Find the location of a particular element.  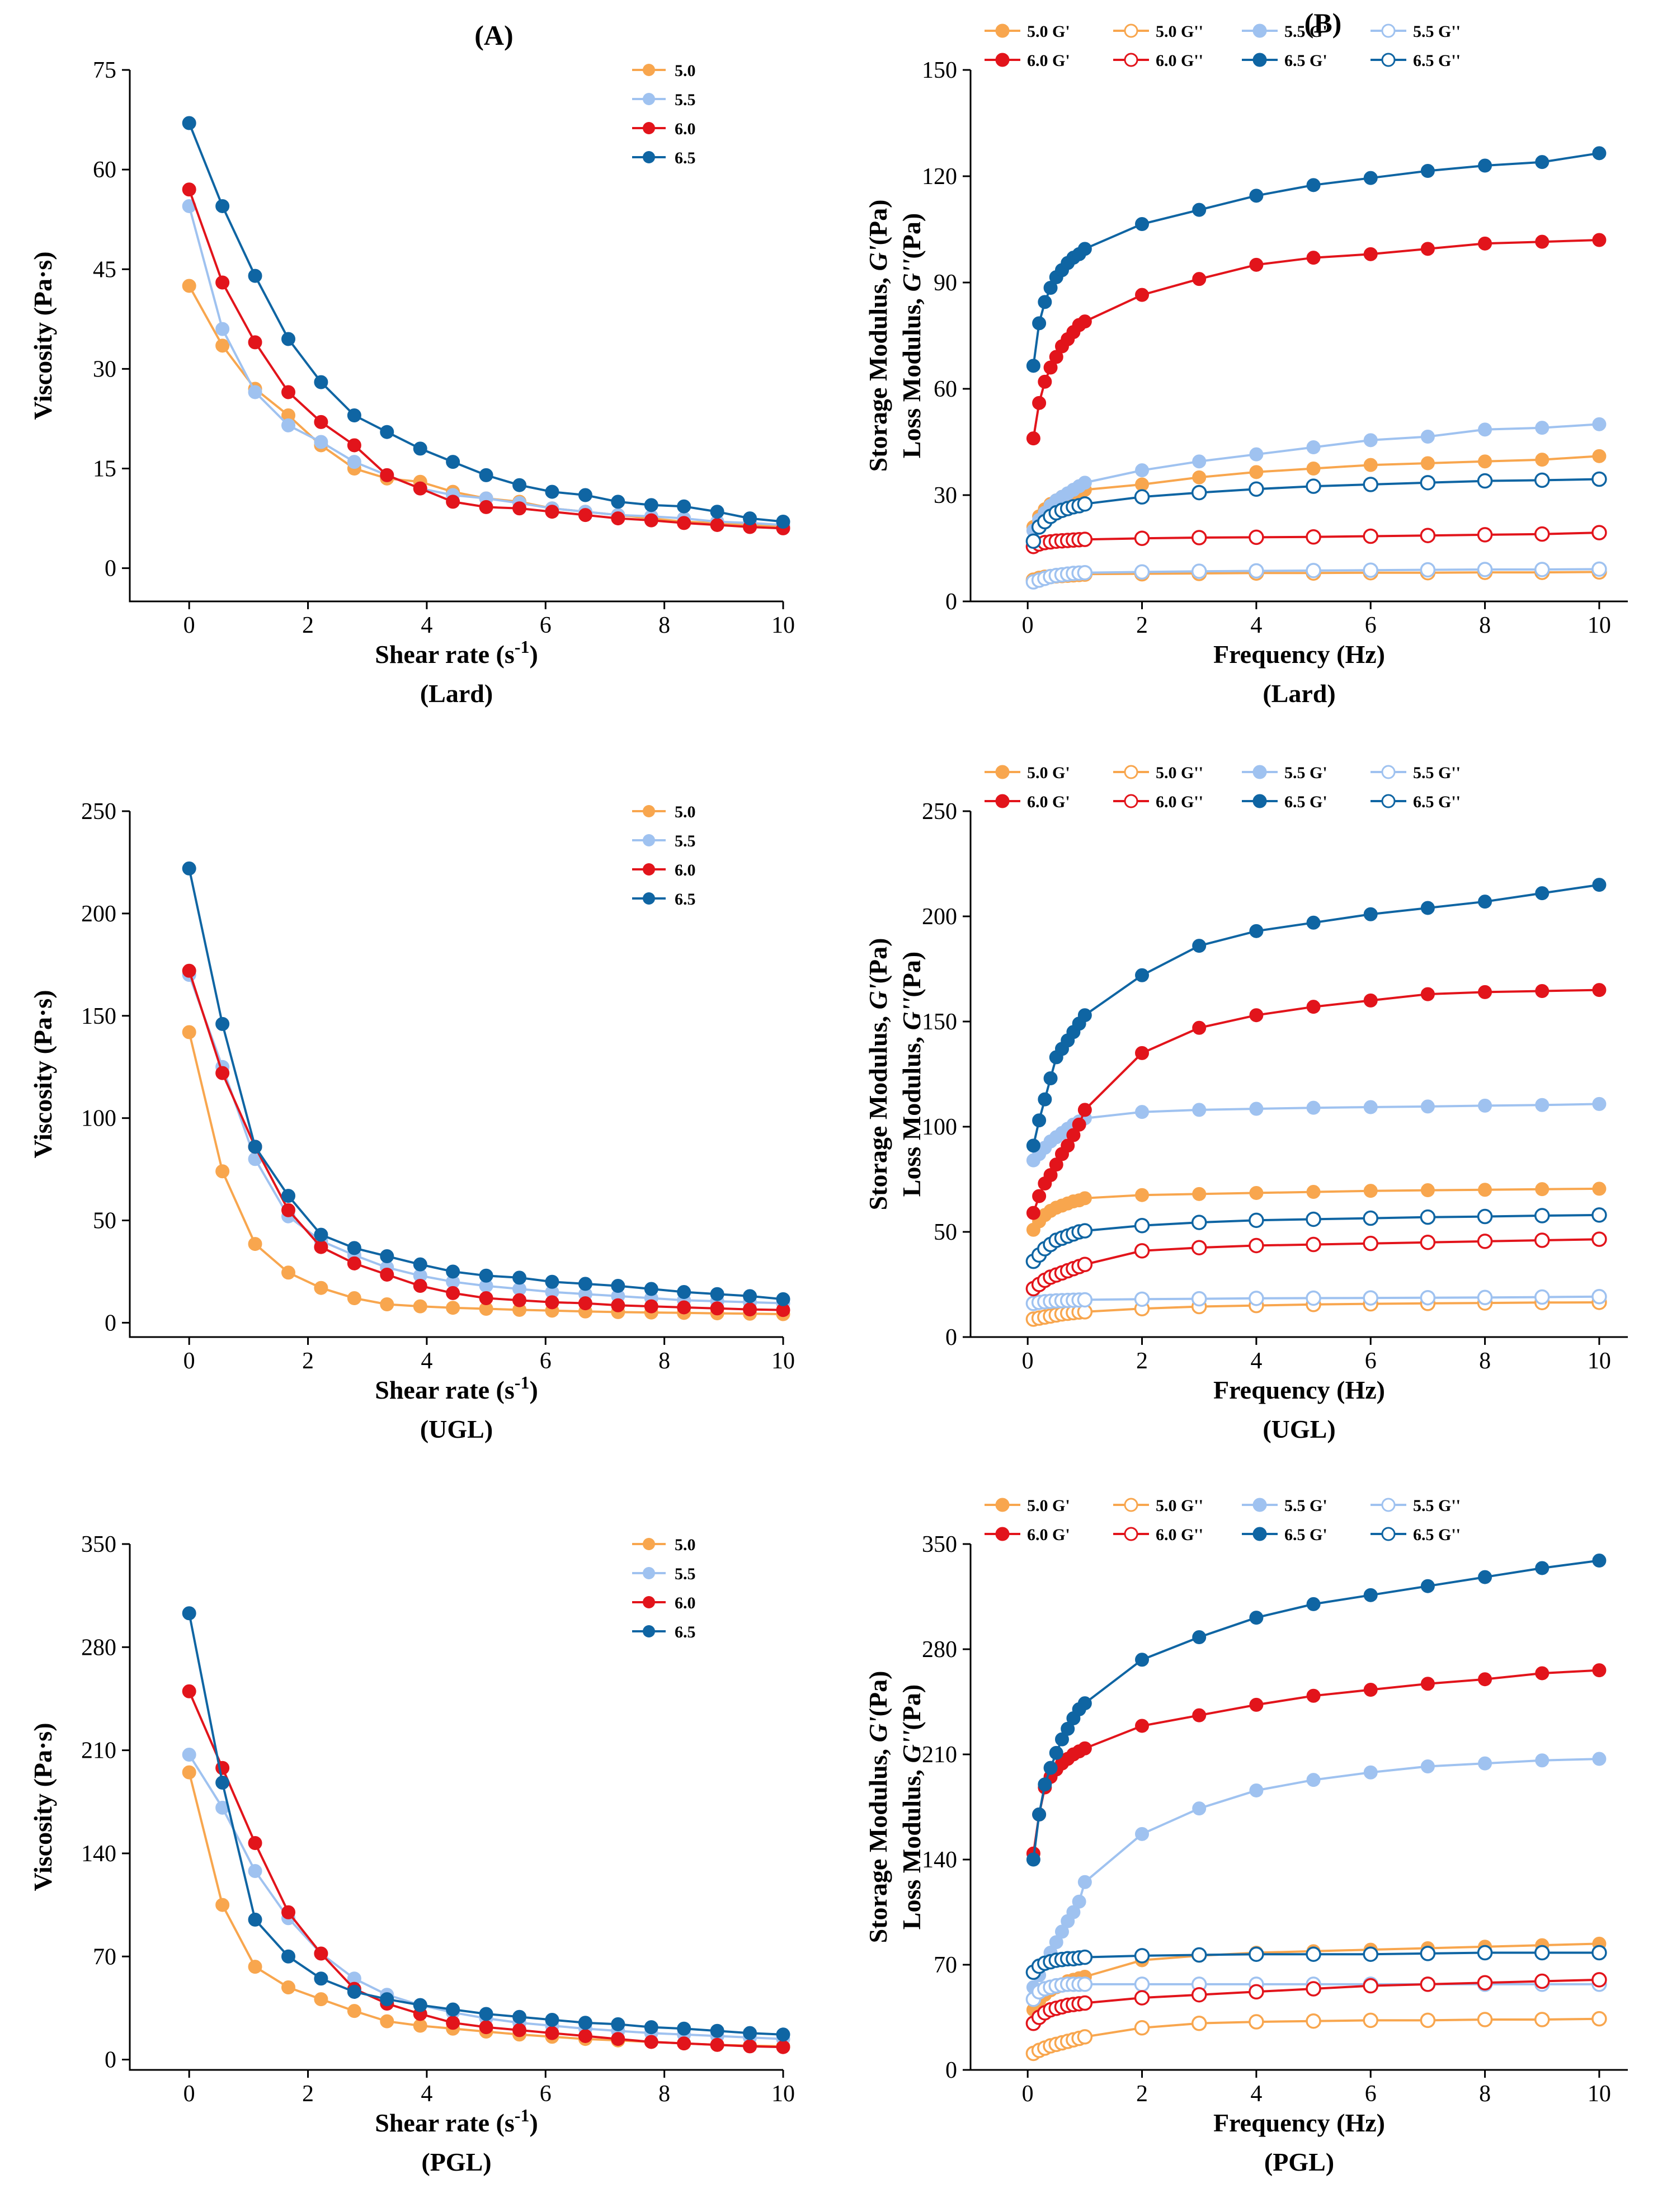

y-tick-label: 0 is located at coordinates (110, 1323).